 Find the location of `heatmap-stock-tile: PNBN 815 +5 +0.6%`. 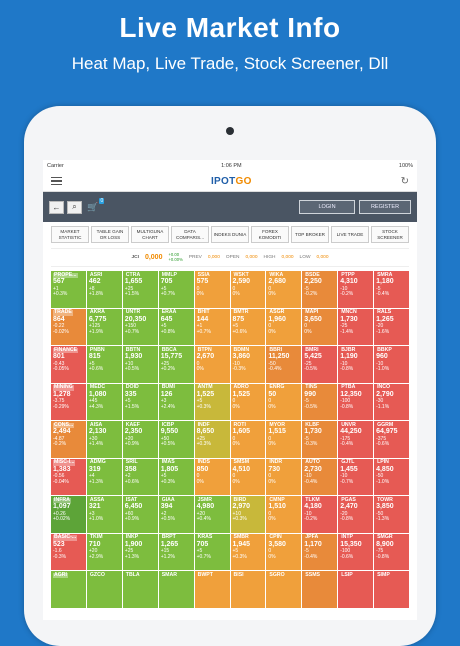

heatmap-stock-tile: PNBN 815 +5 +0.6% is located at coordinates (104, 364).